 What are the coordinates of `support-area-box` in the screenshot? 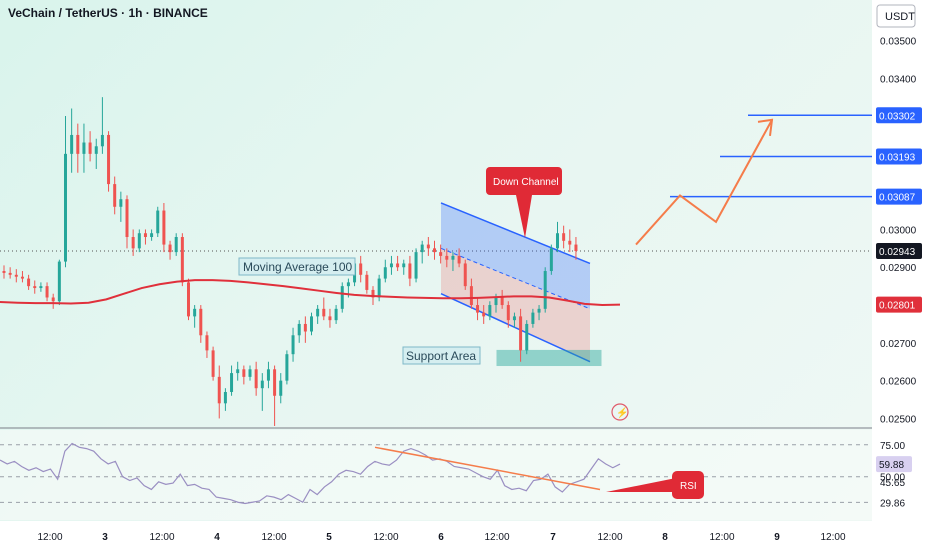 It's located at (549, 358).